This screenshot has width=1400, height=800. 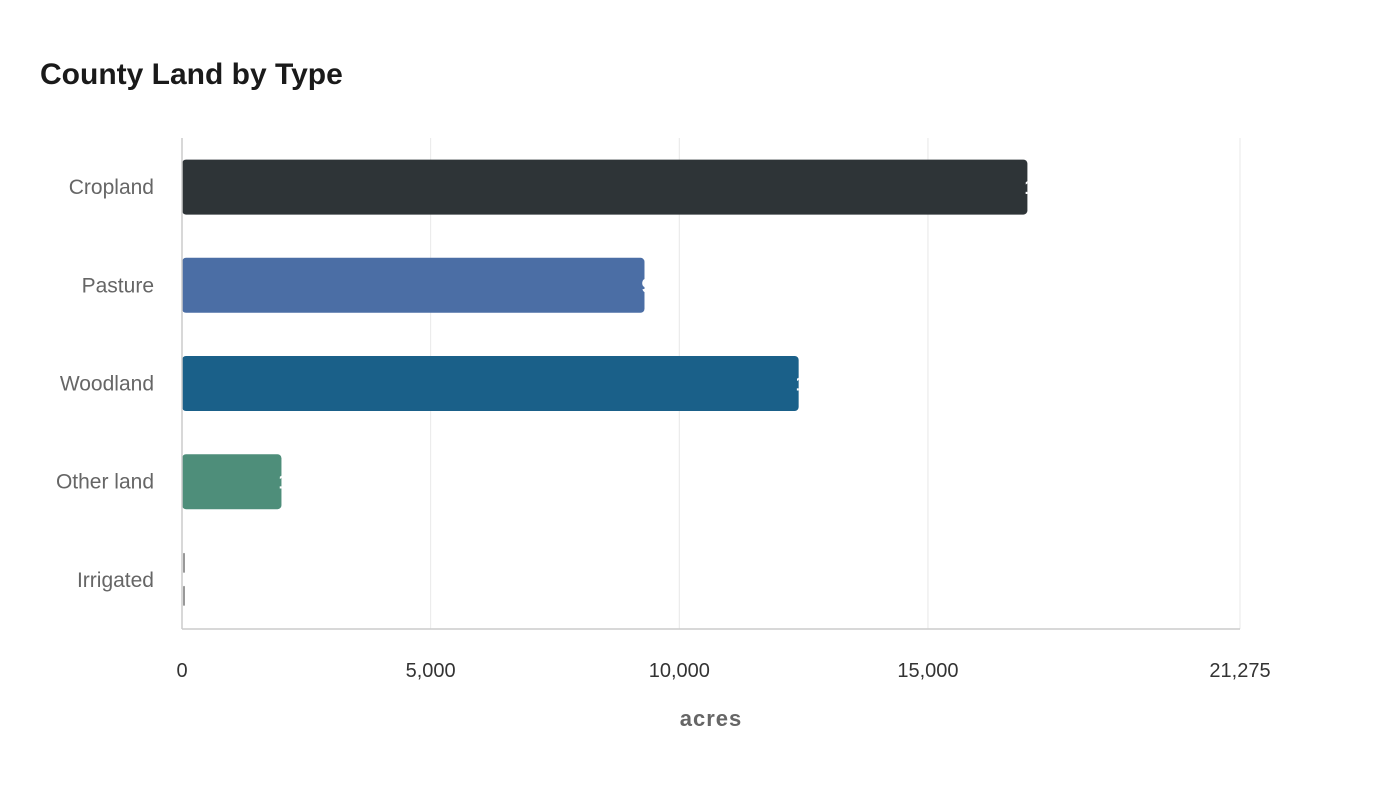 I want to click on bar-irrigated-upper, so click(x=184, y=562).